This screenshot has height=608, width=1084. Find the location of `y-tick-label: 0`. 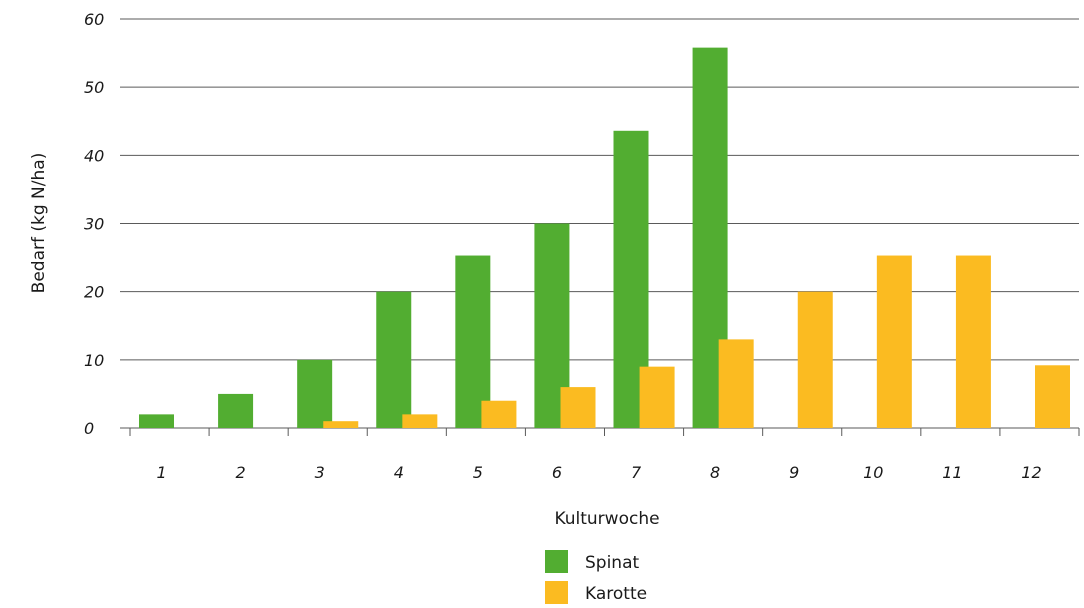

y-tick-label: 0 is located at coordinates (89, 428).